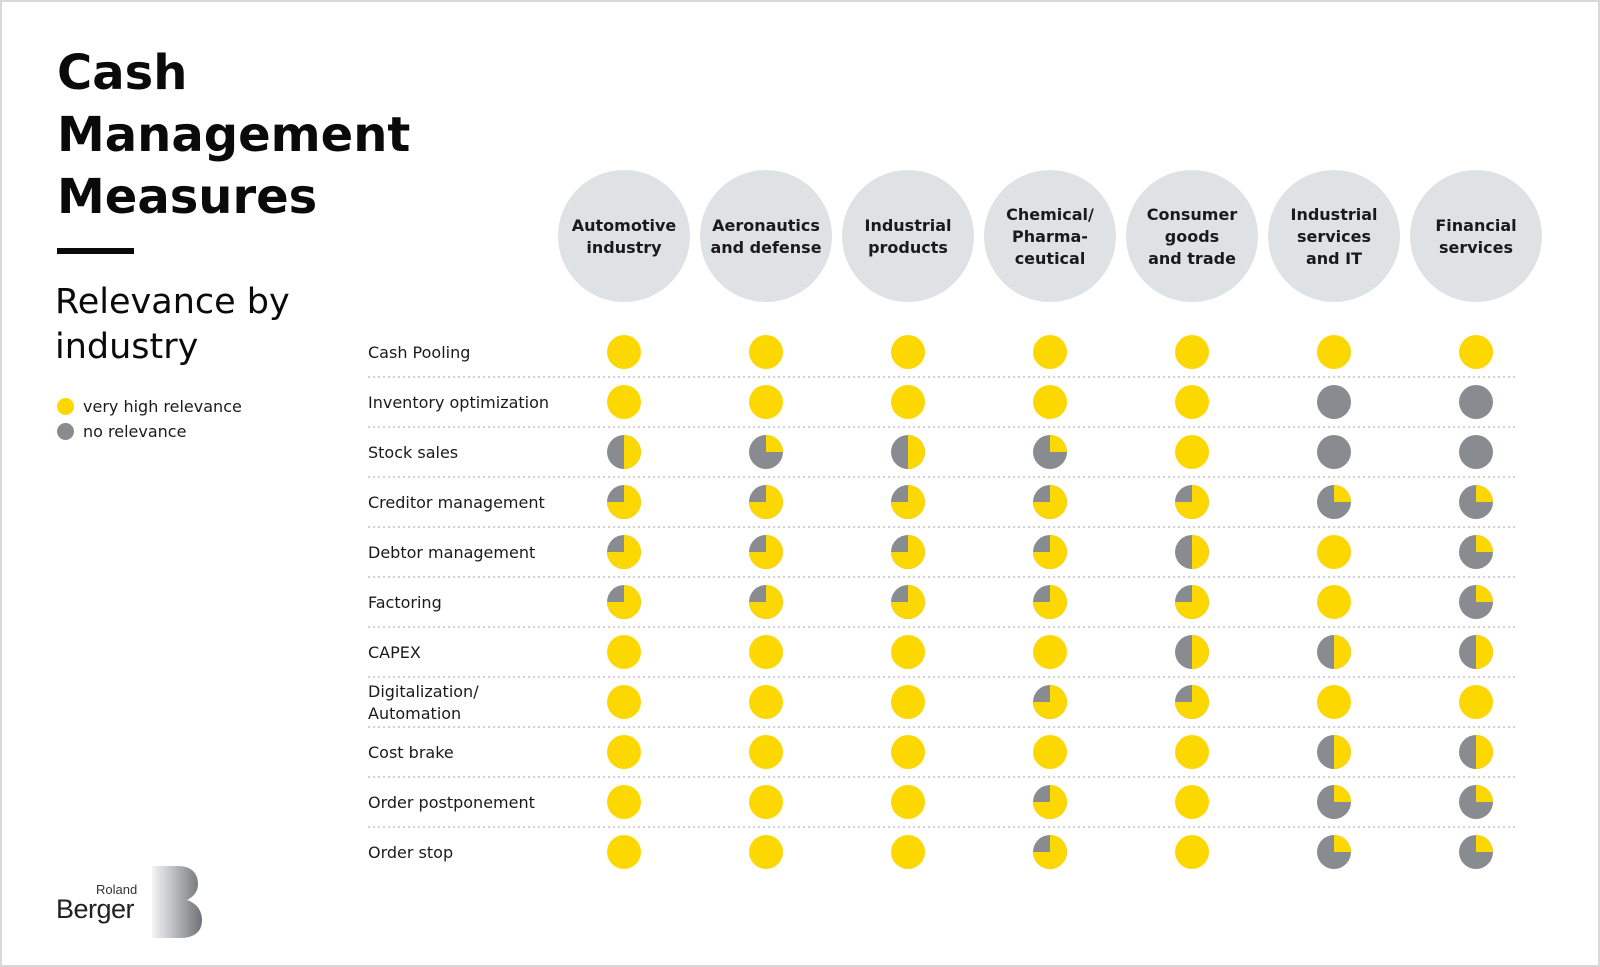 The image size is (1600, 967). Describe the element at coordinates (1192, 214) in the screenshot. I see `column-header-label: Consumer` at that location.